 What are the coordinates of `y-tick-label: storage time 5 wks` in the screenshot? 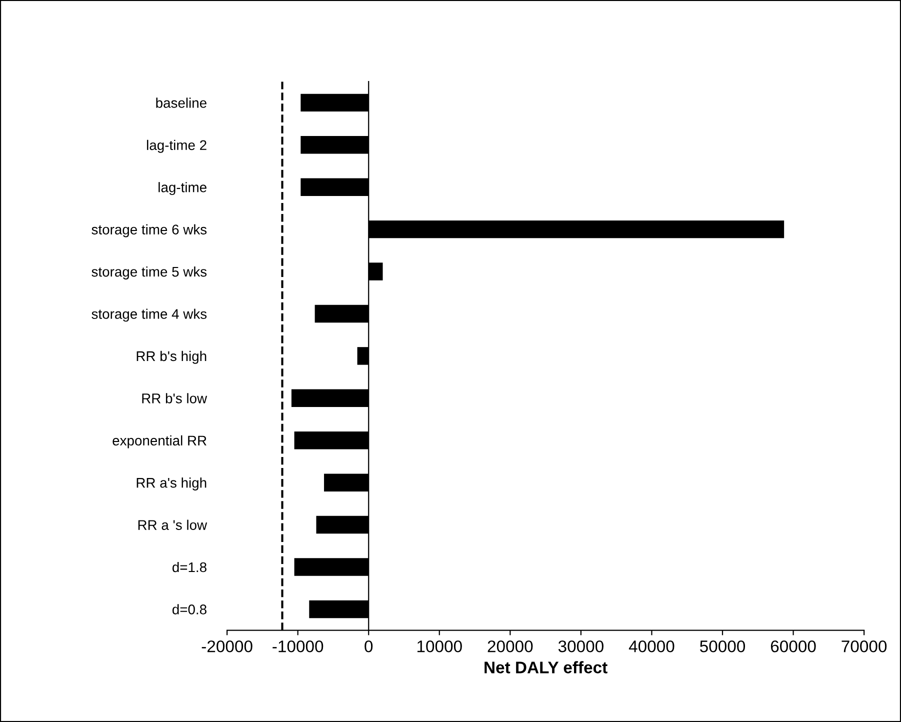 It's located at (149, 273).